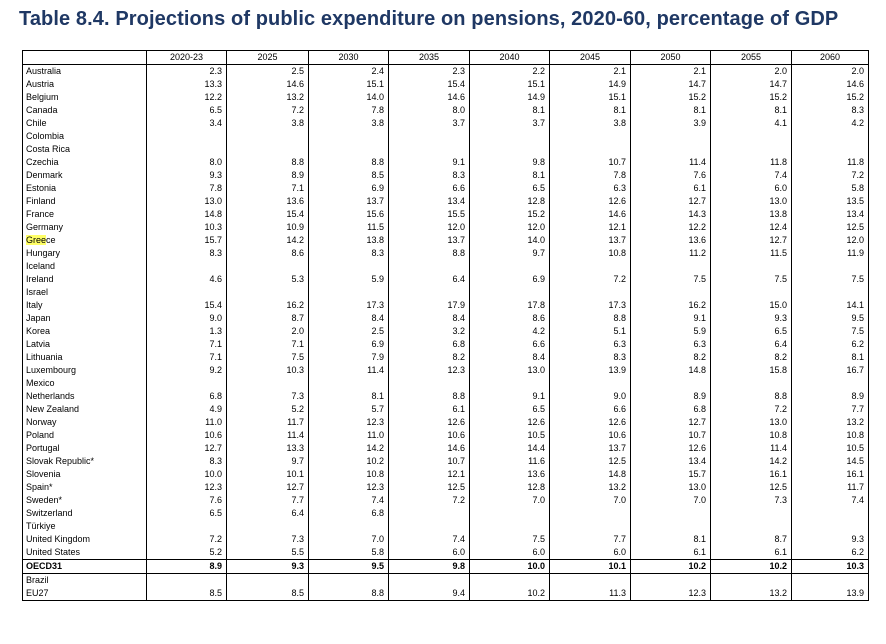 This screenshot has width=886, height=644. Describe the element at coordinates (670, 331) in the screenshot. I see `value-cell: 5.9` at that location.